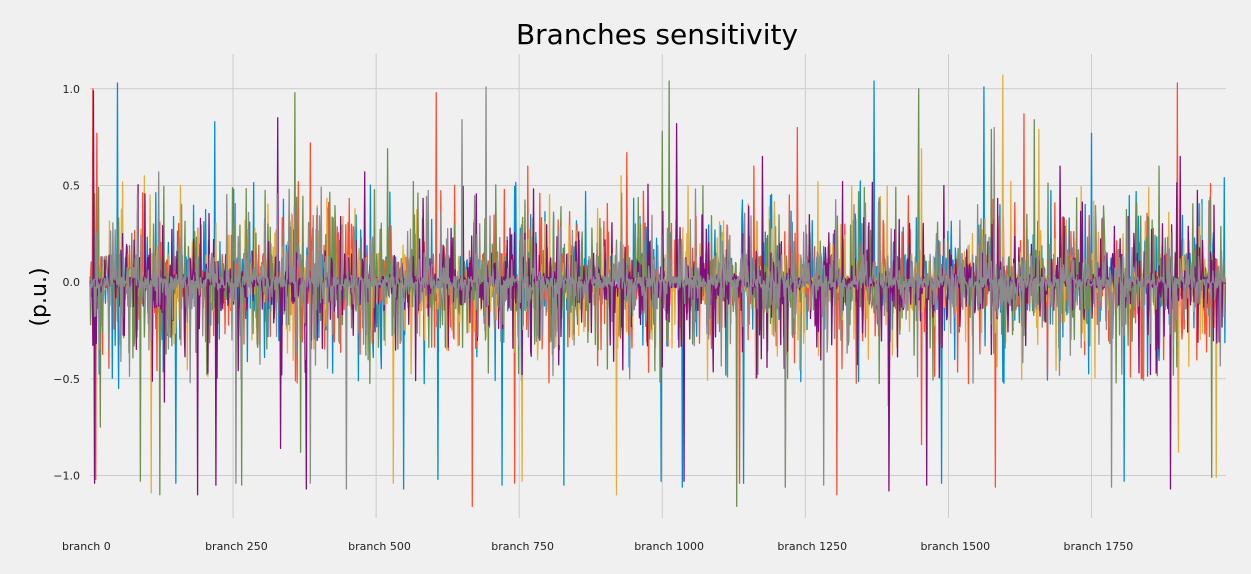 This screenshot has height=574, width=1251. What do you see at coordinates (522, 546) in the screenshot?
I see `x-tick-label: branch 750` at bounding box center [522, 546].